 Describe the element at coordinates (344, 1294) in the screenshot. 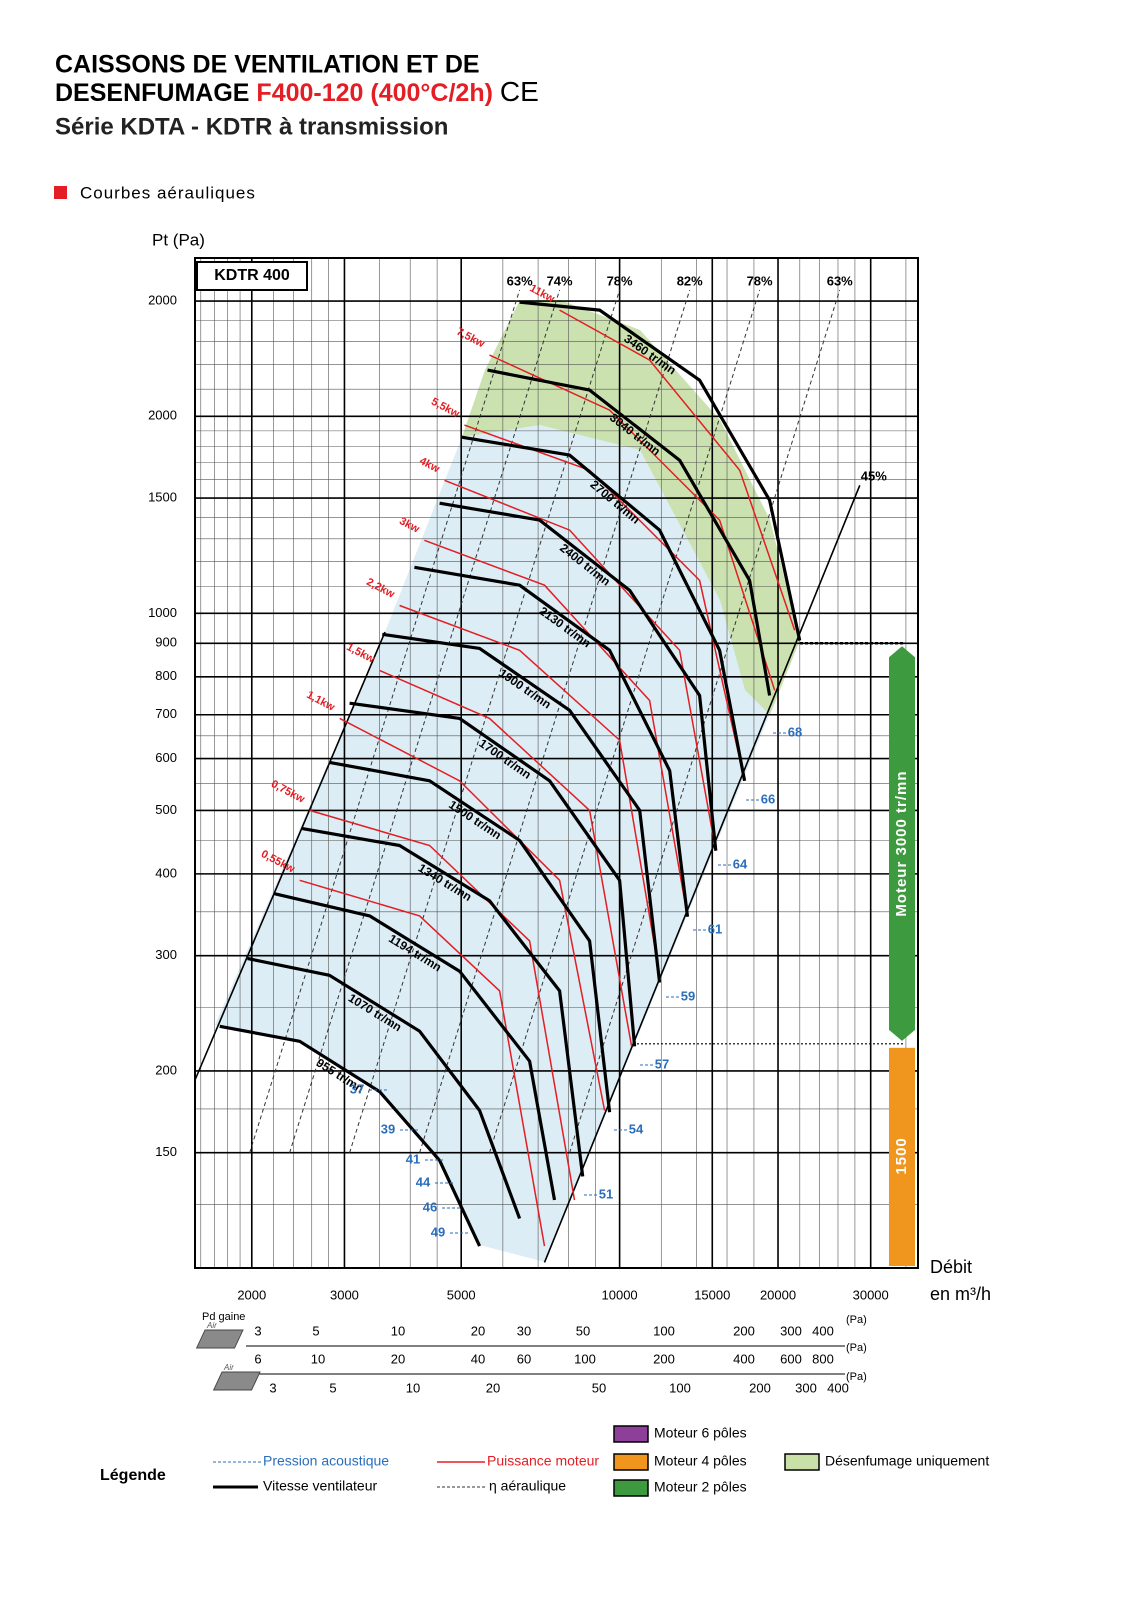

I see `x-tick-label: 3000` at that location.